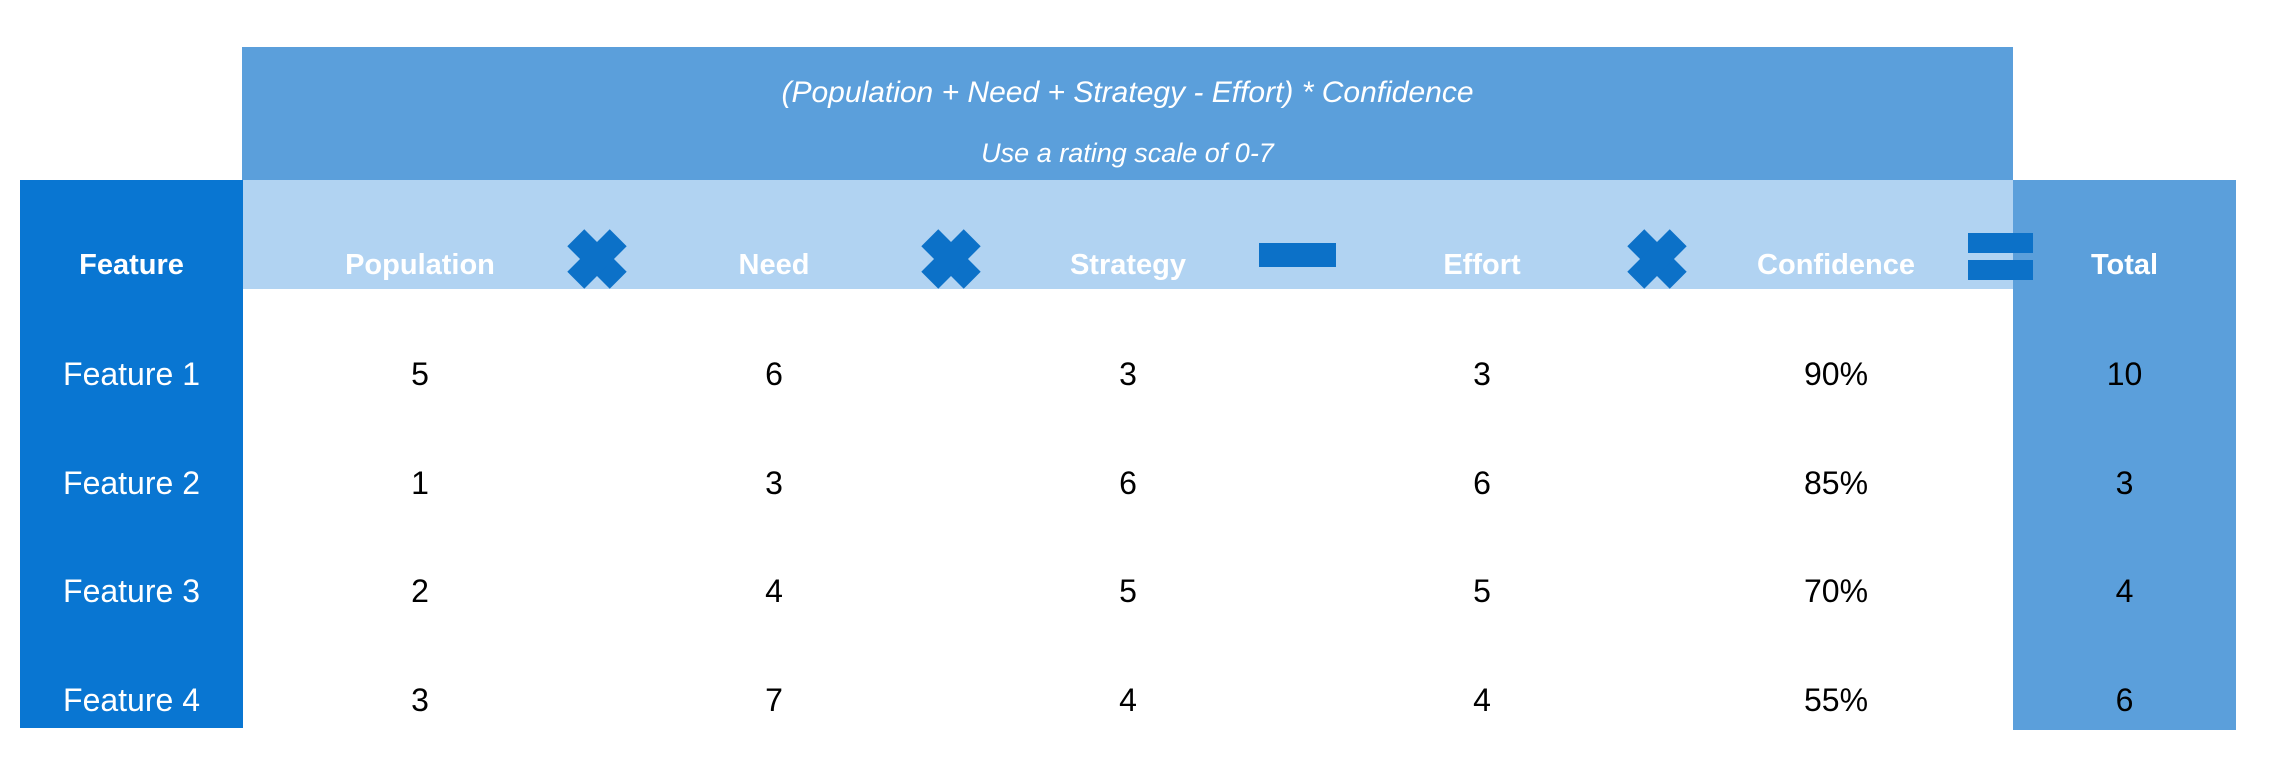  Describe the element at coordinates (1128, 234) in the screenshot. I see `header-row-background` at that location.